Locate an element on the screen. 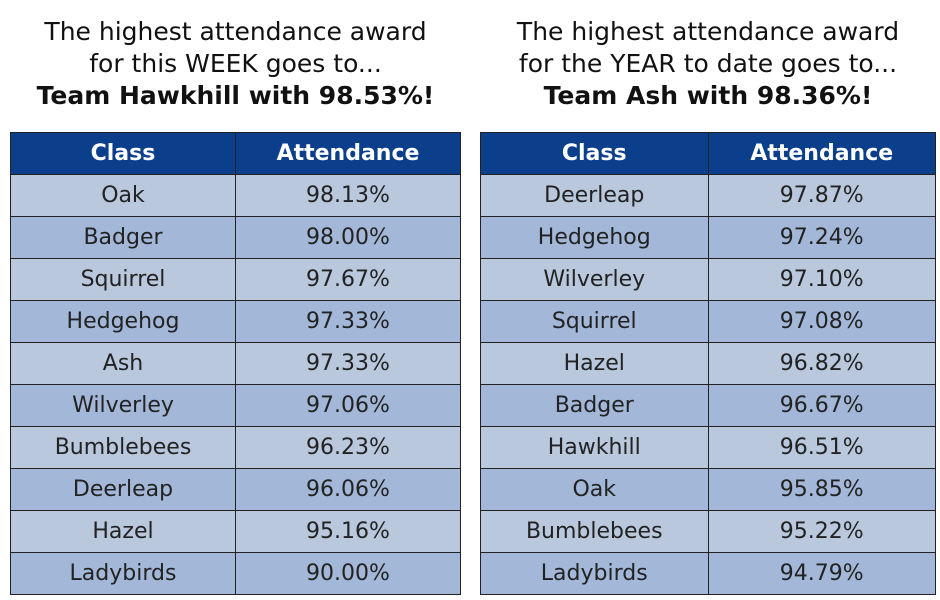  weekly-winner: Team Hawkhill with 98.53%! is located at coordinates (235, 95).